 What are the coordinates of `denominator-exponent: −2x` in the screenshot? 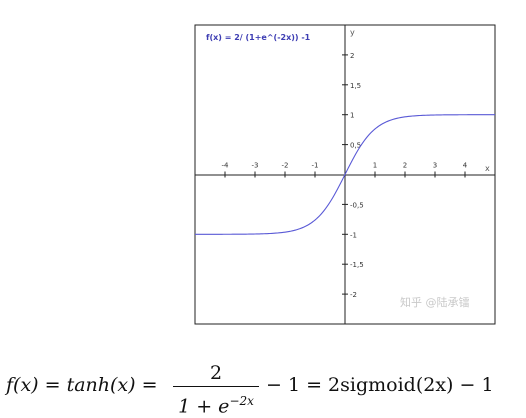 It's located at (241, 401).